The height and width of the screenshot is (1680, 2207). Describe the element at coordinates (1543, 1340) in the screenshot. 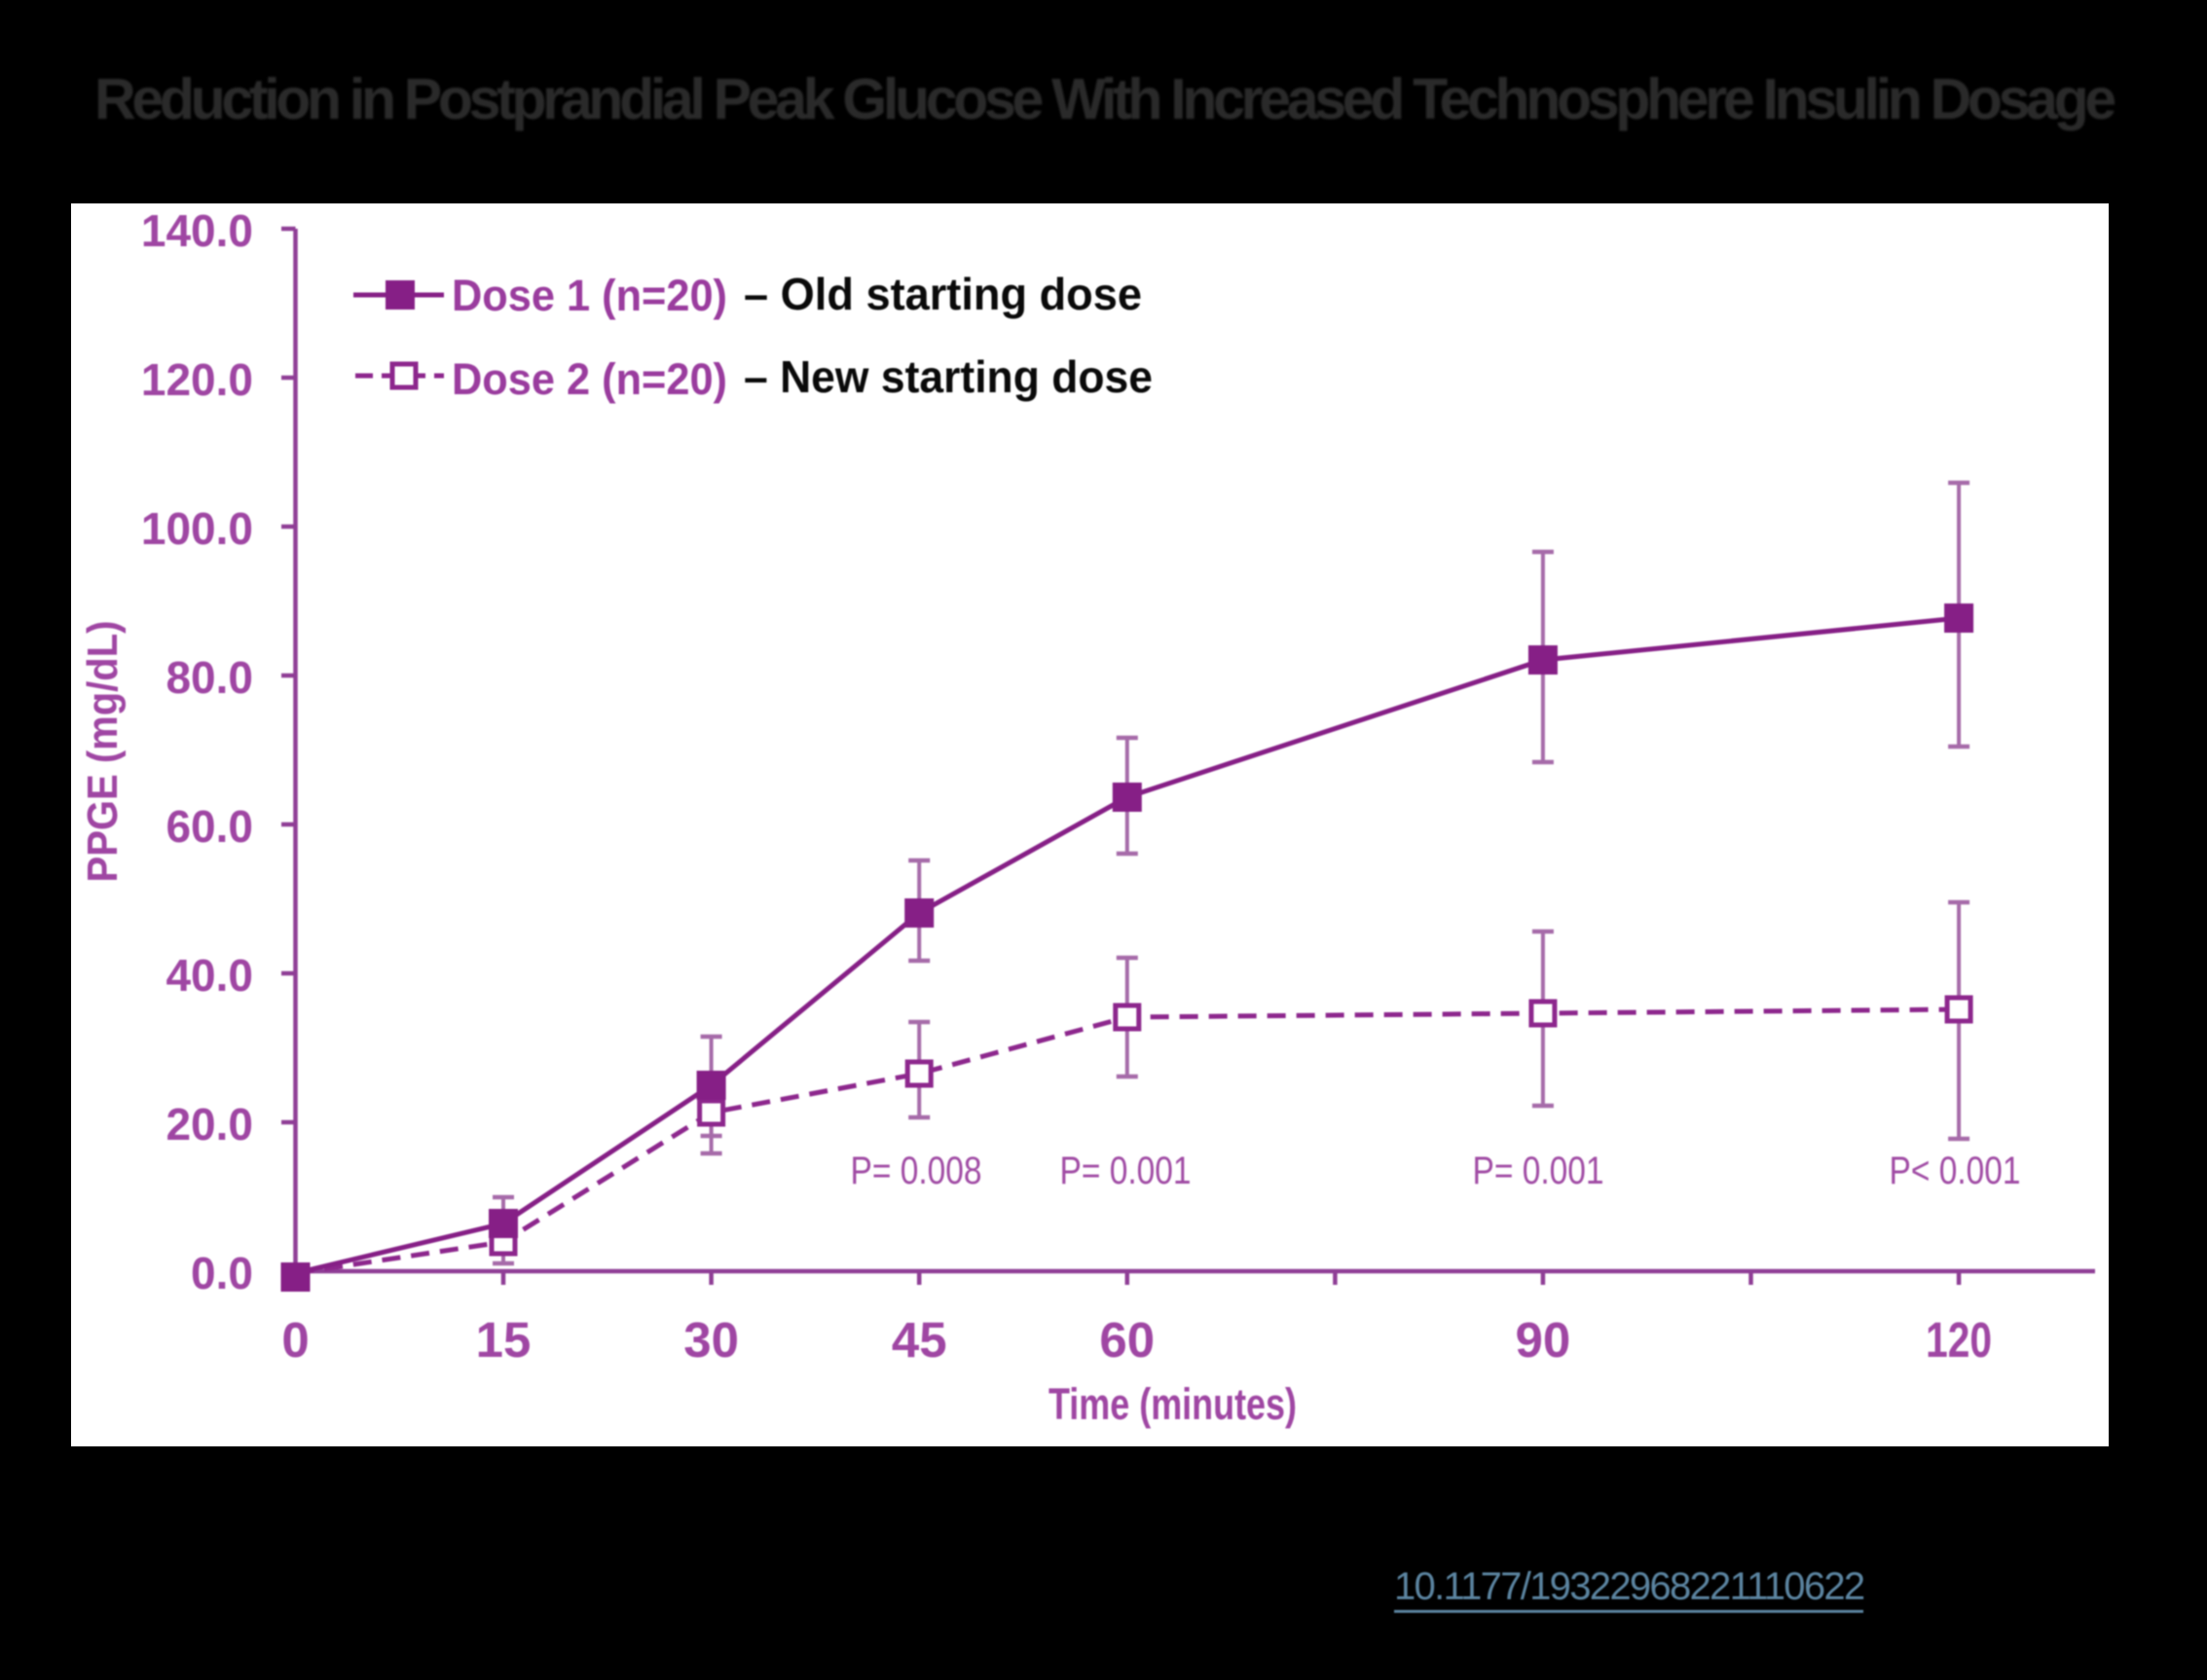

I see `svg-text: 90` at that location.